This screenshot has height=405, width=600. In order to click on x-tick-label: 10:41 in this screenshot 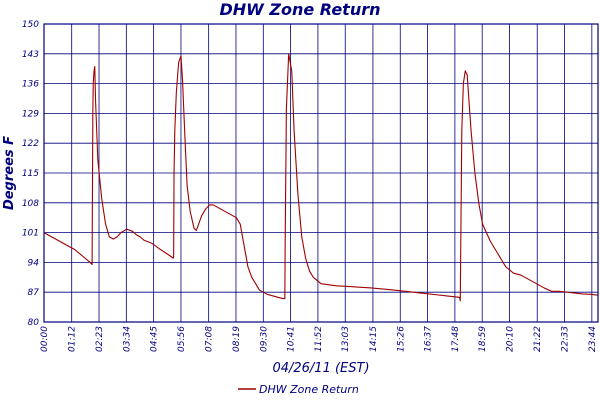, I will do `click(292, 339)`.